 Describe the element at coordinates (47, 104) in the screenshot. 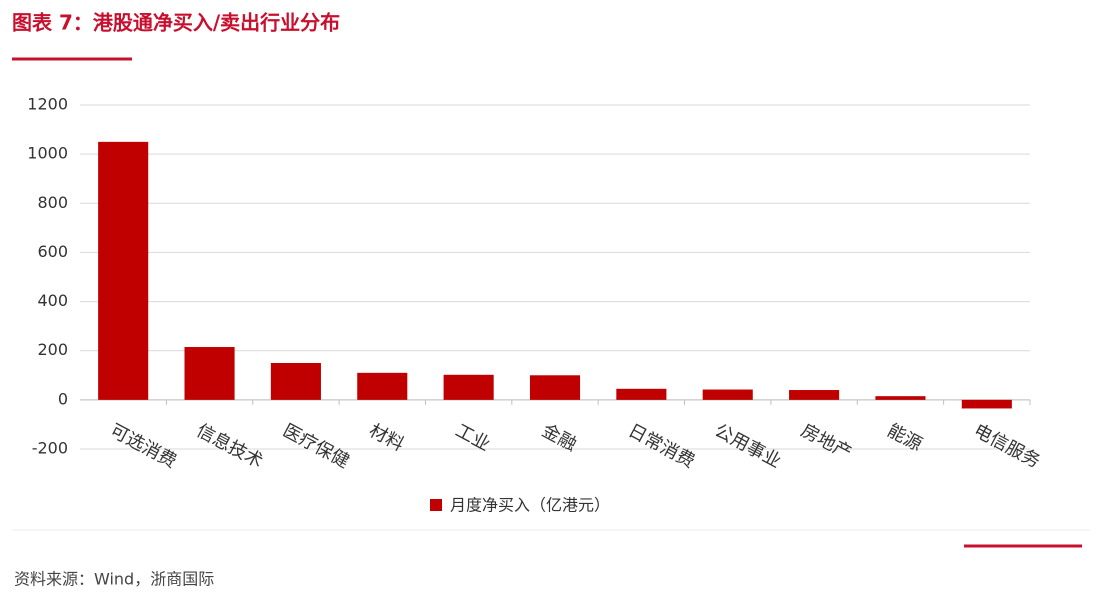

I see `y-tick-label: 1200` at that location.